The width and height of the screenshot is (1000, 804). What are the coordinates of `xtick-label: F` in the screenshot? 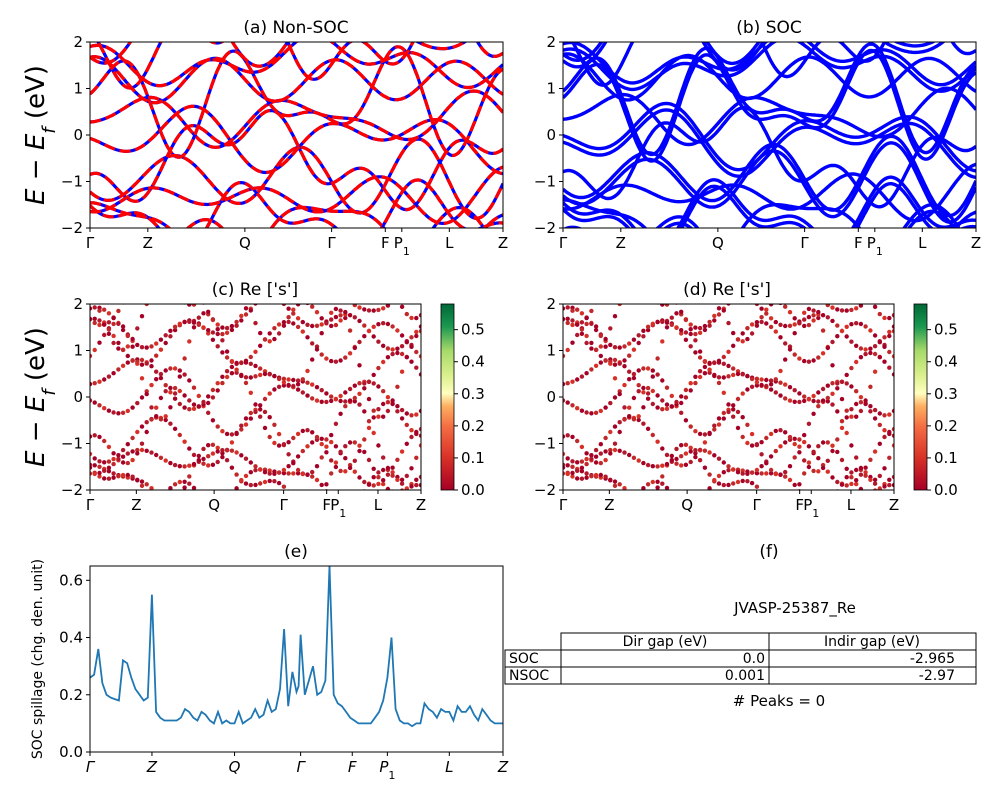 It's located at (352, 767).